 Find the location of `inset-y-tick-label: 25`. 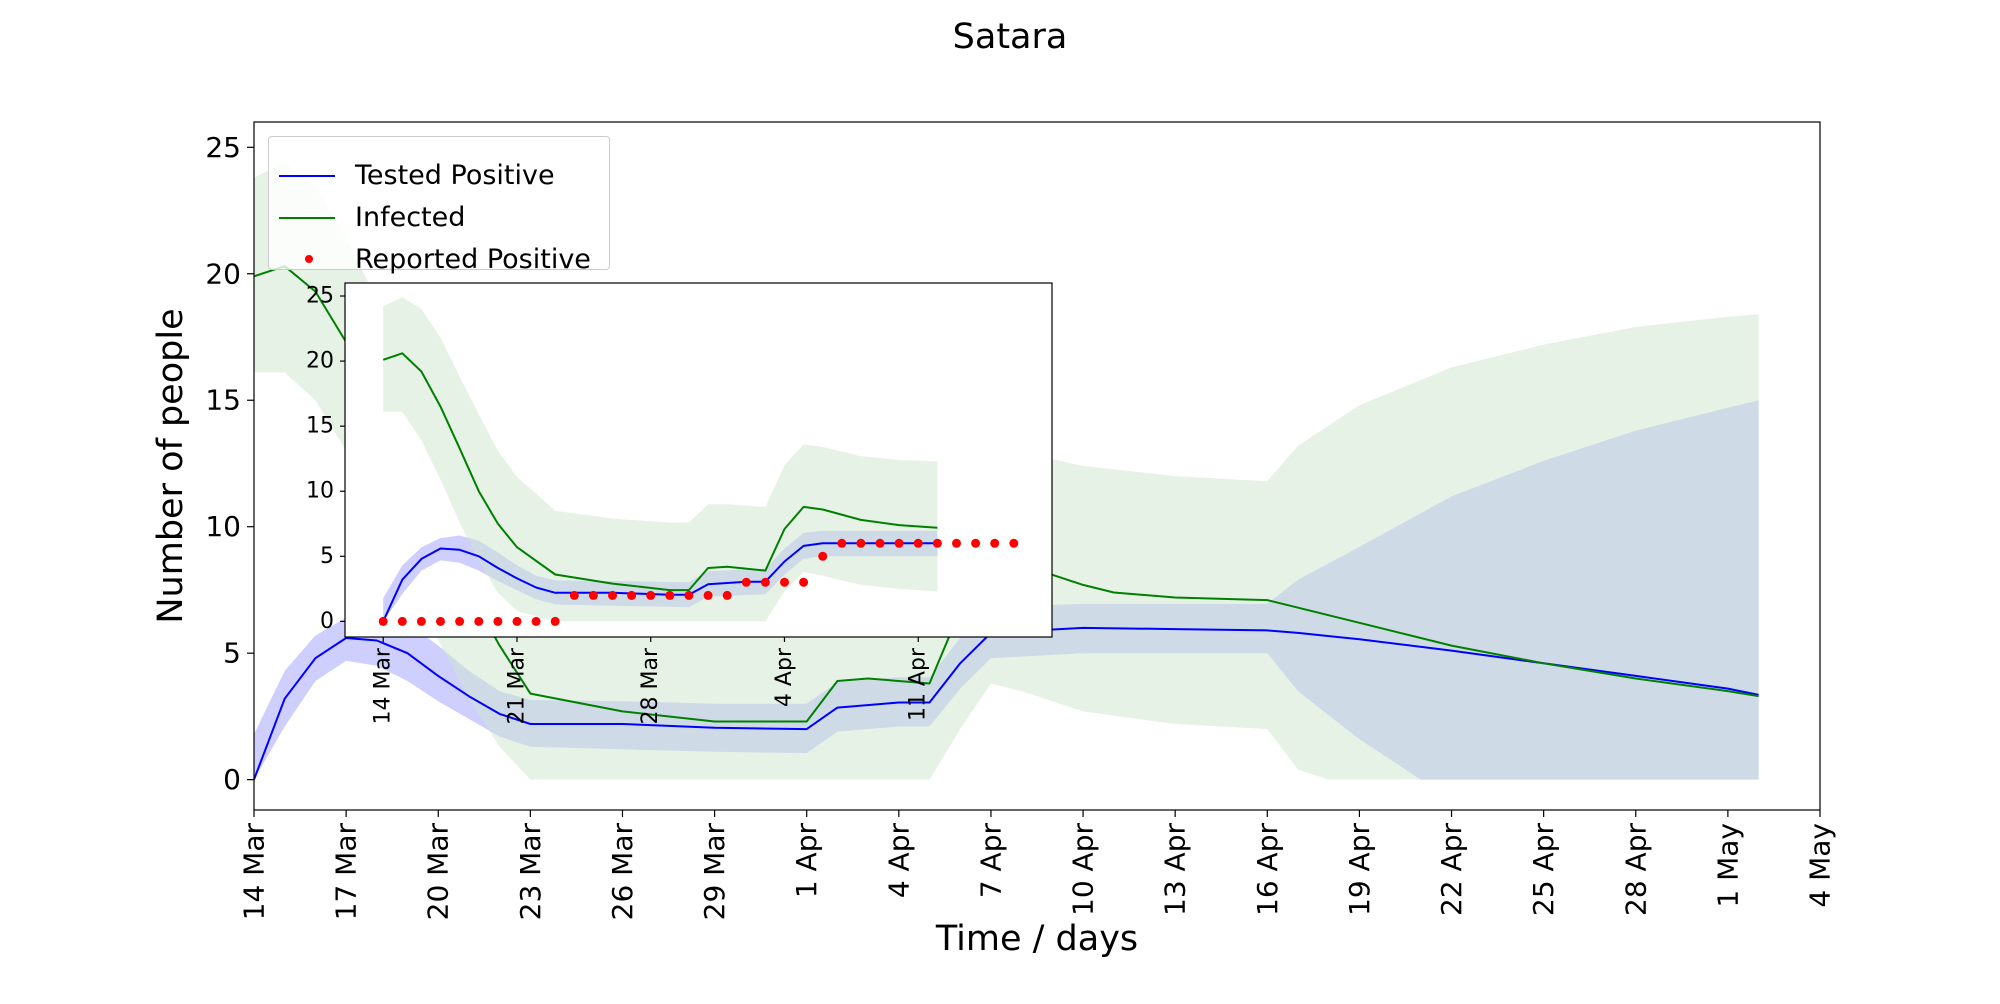

inset-y-tick-label: 25 is located at coordinates (320, 296).